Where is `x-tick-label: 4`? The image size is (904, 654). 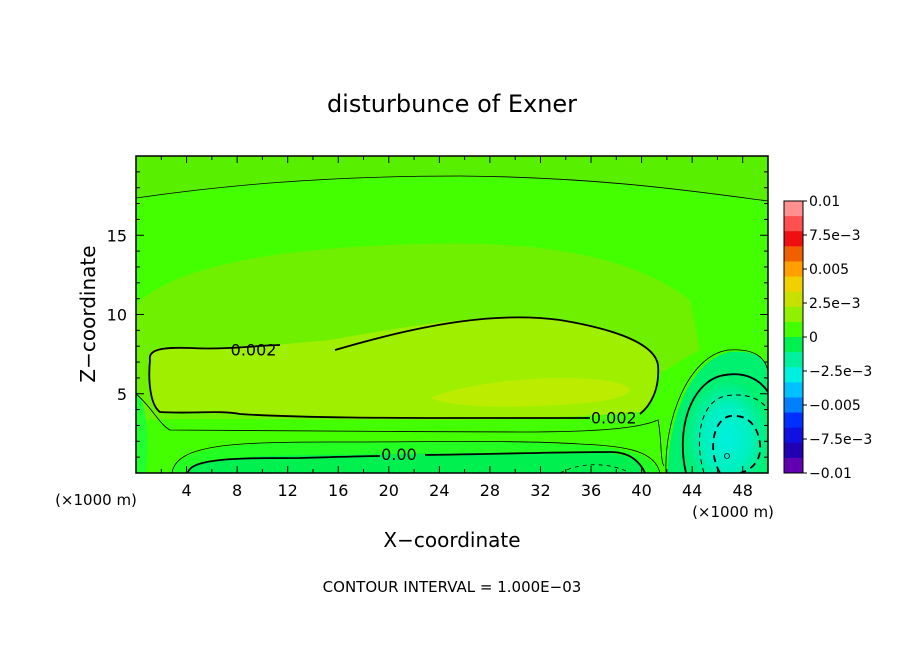 x-tick-label: 4 is located at coordinates (186, 490).